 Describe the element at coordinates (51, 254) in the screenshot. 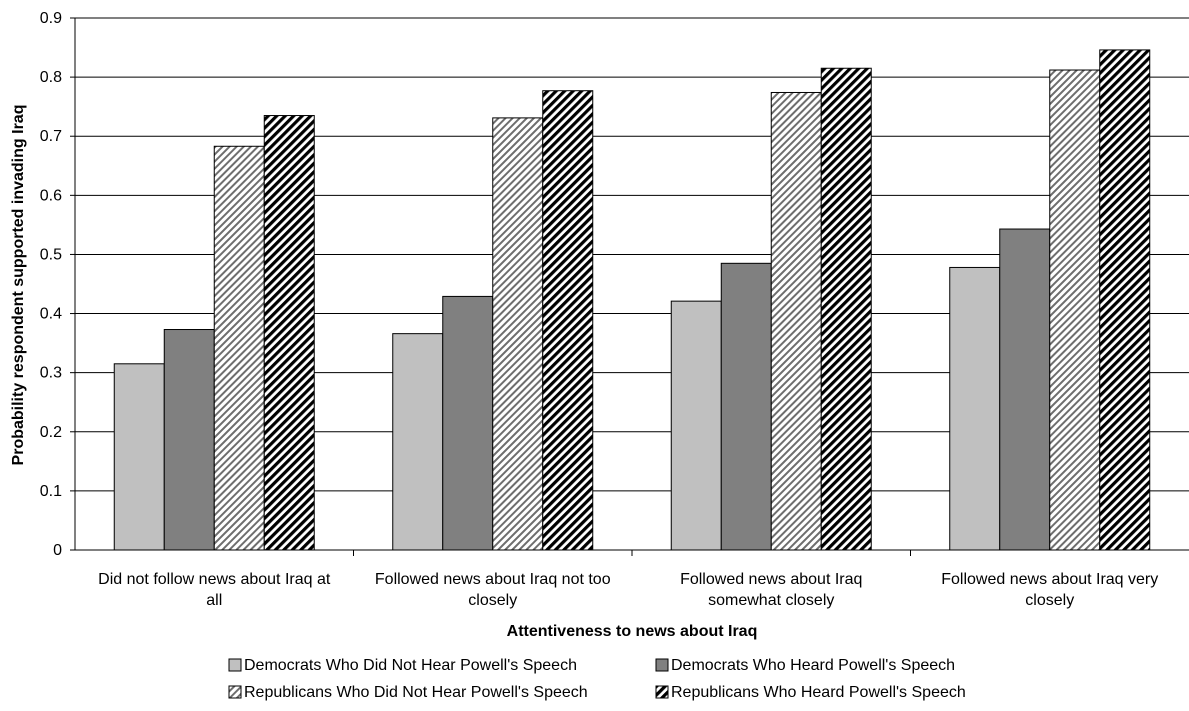

I see `y-tick-label: 0.5` at that location.